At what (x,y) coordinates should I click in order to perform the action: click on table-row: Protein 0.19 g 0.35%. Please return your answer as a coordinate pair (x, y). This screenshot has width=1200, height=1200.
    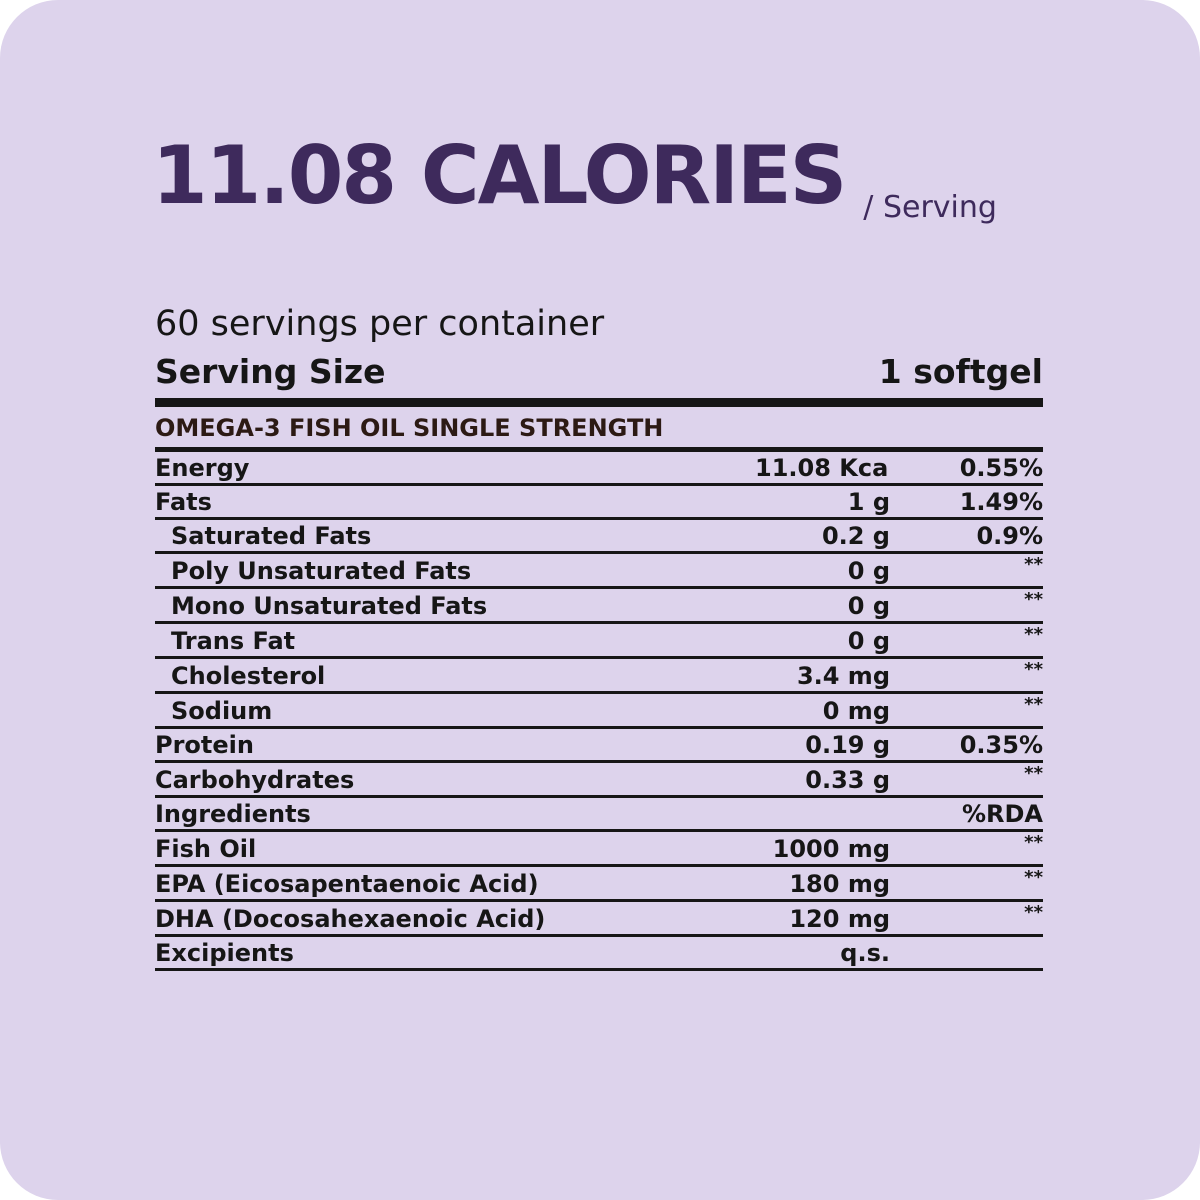
    Looking at the image, I should click on (599, 745).